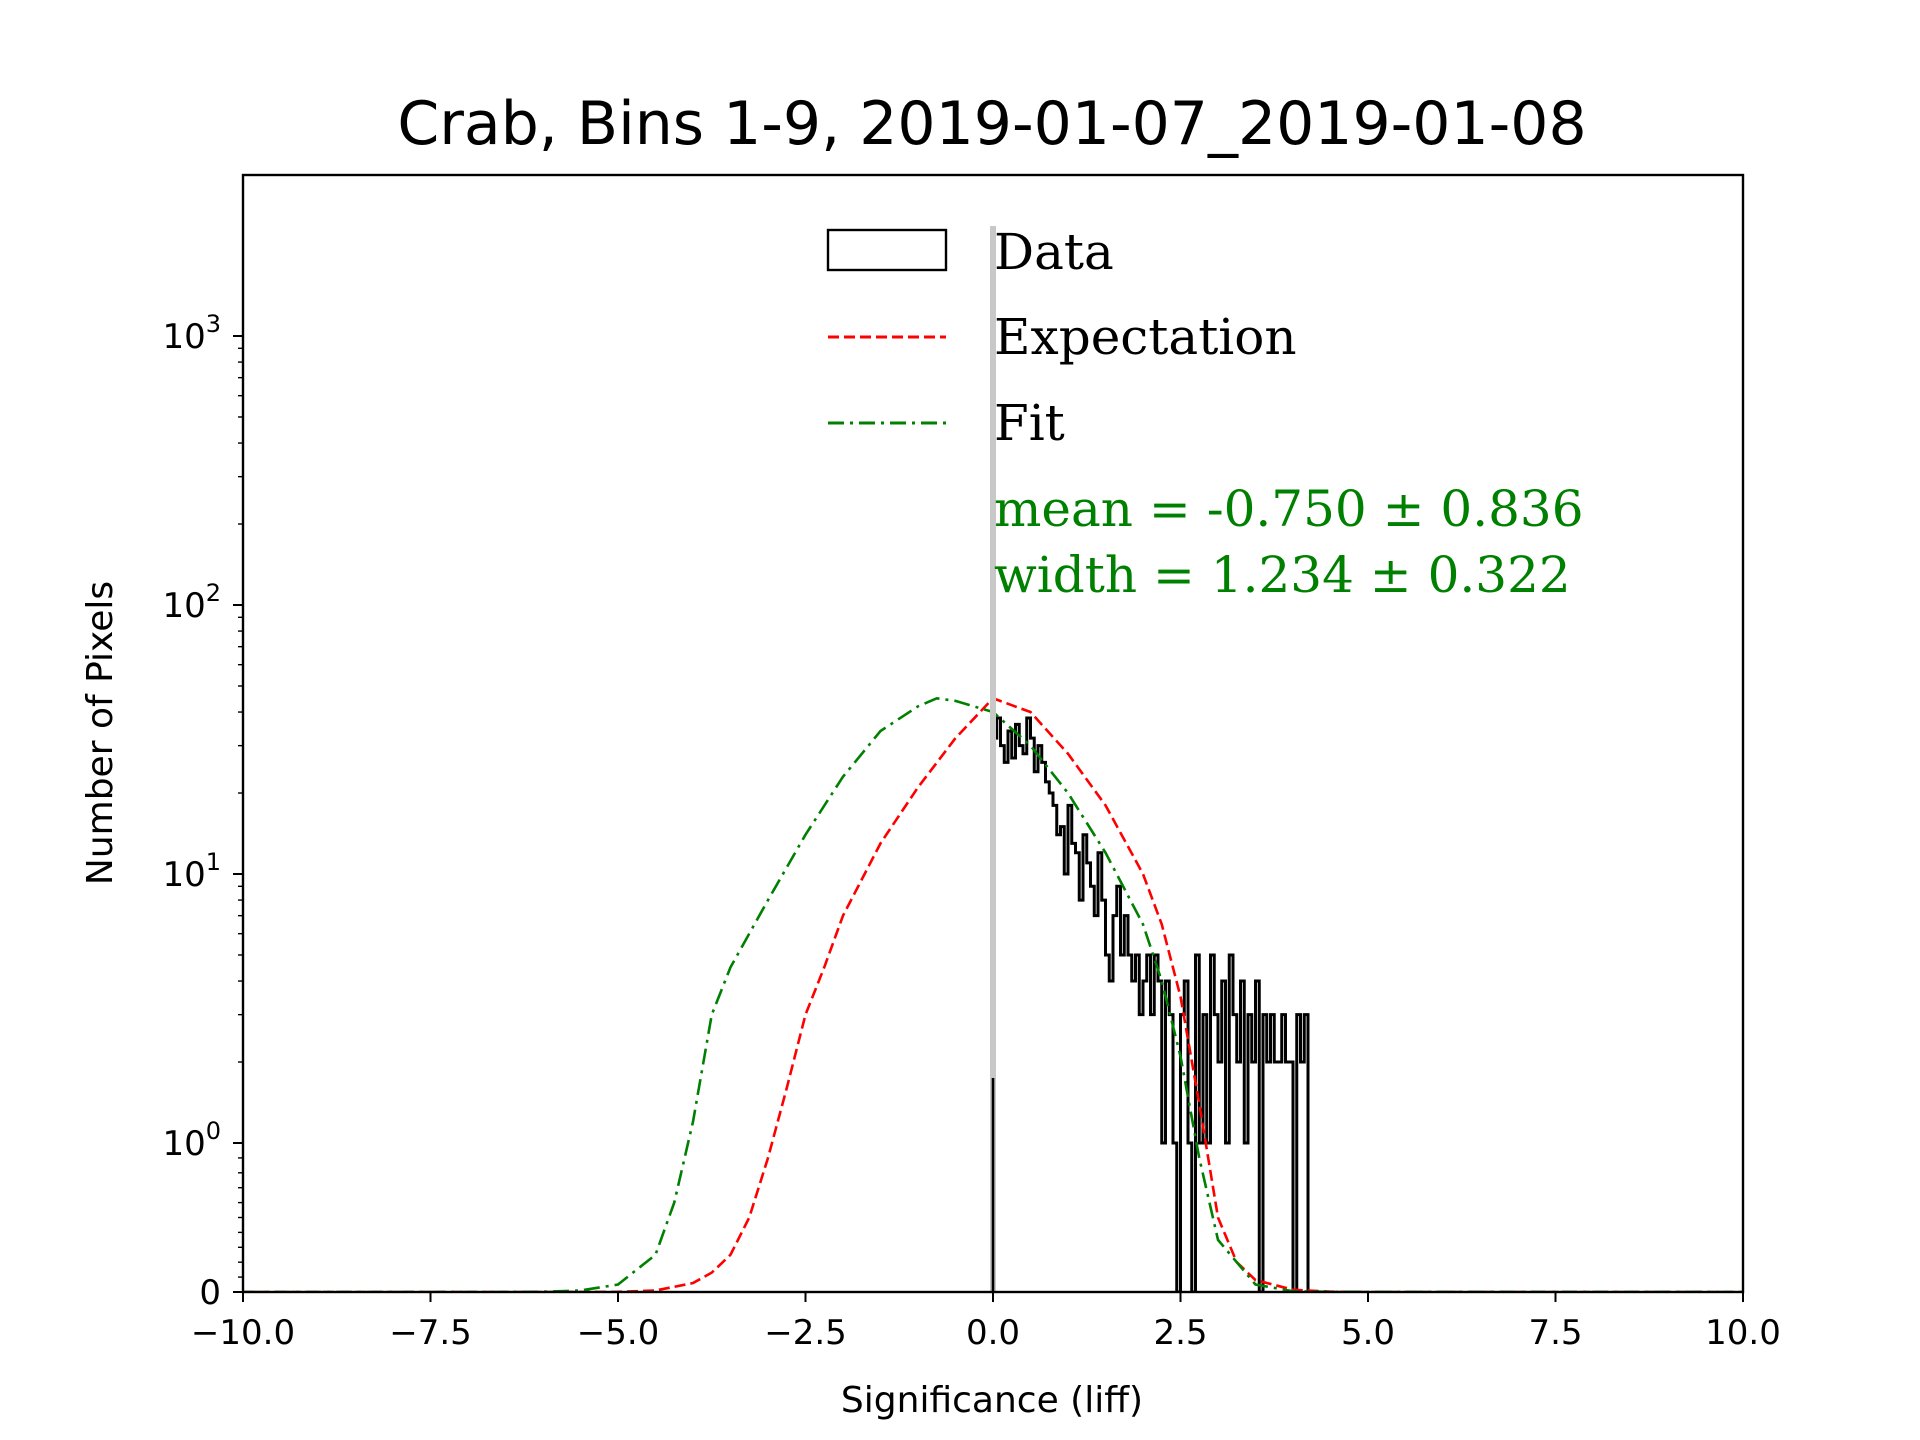 This screenshot has height=1440, width=1920. I want to click on y-tick-label: 10¹, so click(191, 871).